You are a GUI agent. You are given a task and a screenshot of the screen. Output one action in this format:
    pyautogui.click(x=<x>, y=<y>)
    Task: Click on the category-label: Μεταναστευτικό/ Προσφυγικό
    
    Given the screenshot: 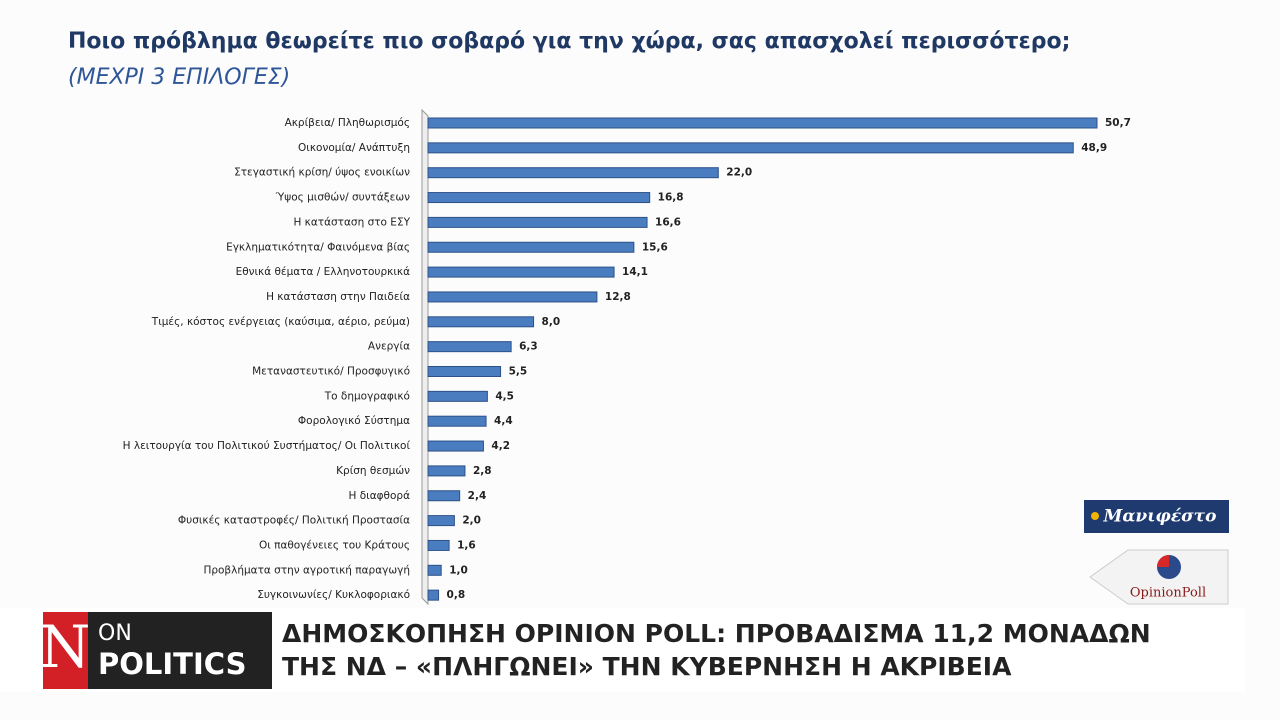 What is the action you would take?
    pyautogui.click(x=331, y=372)
    